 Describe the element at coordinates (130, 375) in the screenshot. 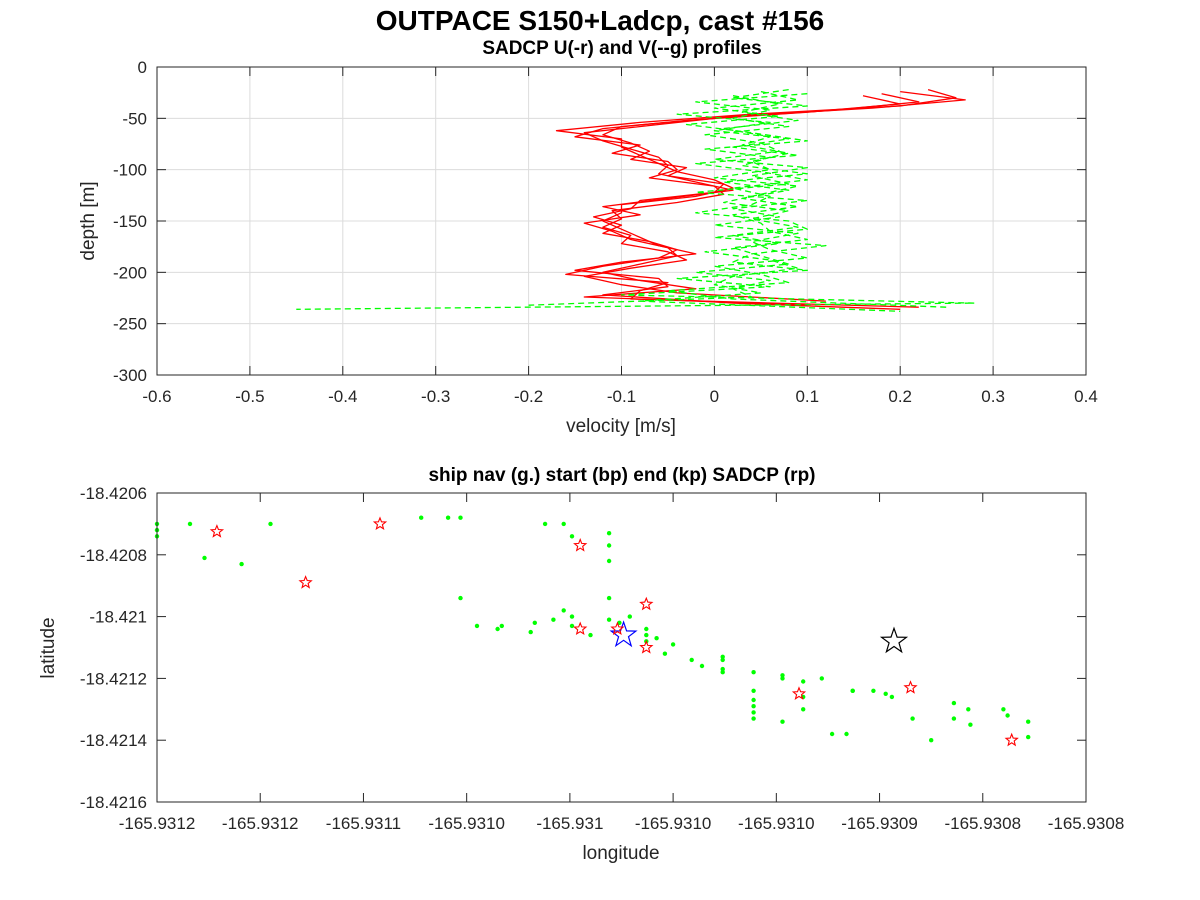

I see `velocity-y-tick-label: -300` at that location.